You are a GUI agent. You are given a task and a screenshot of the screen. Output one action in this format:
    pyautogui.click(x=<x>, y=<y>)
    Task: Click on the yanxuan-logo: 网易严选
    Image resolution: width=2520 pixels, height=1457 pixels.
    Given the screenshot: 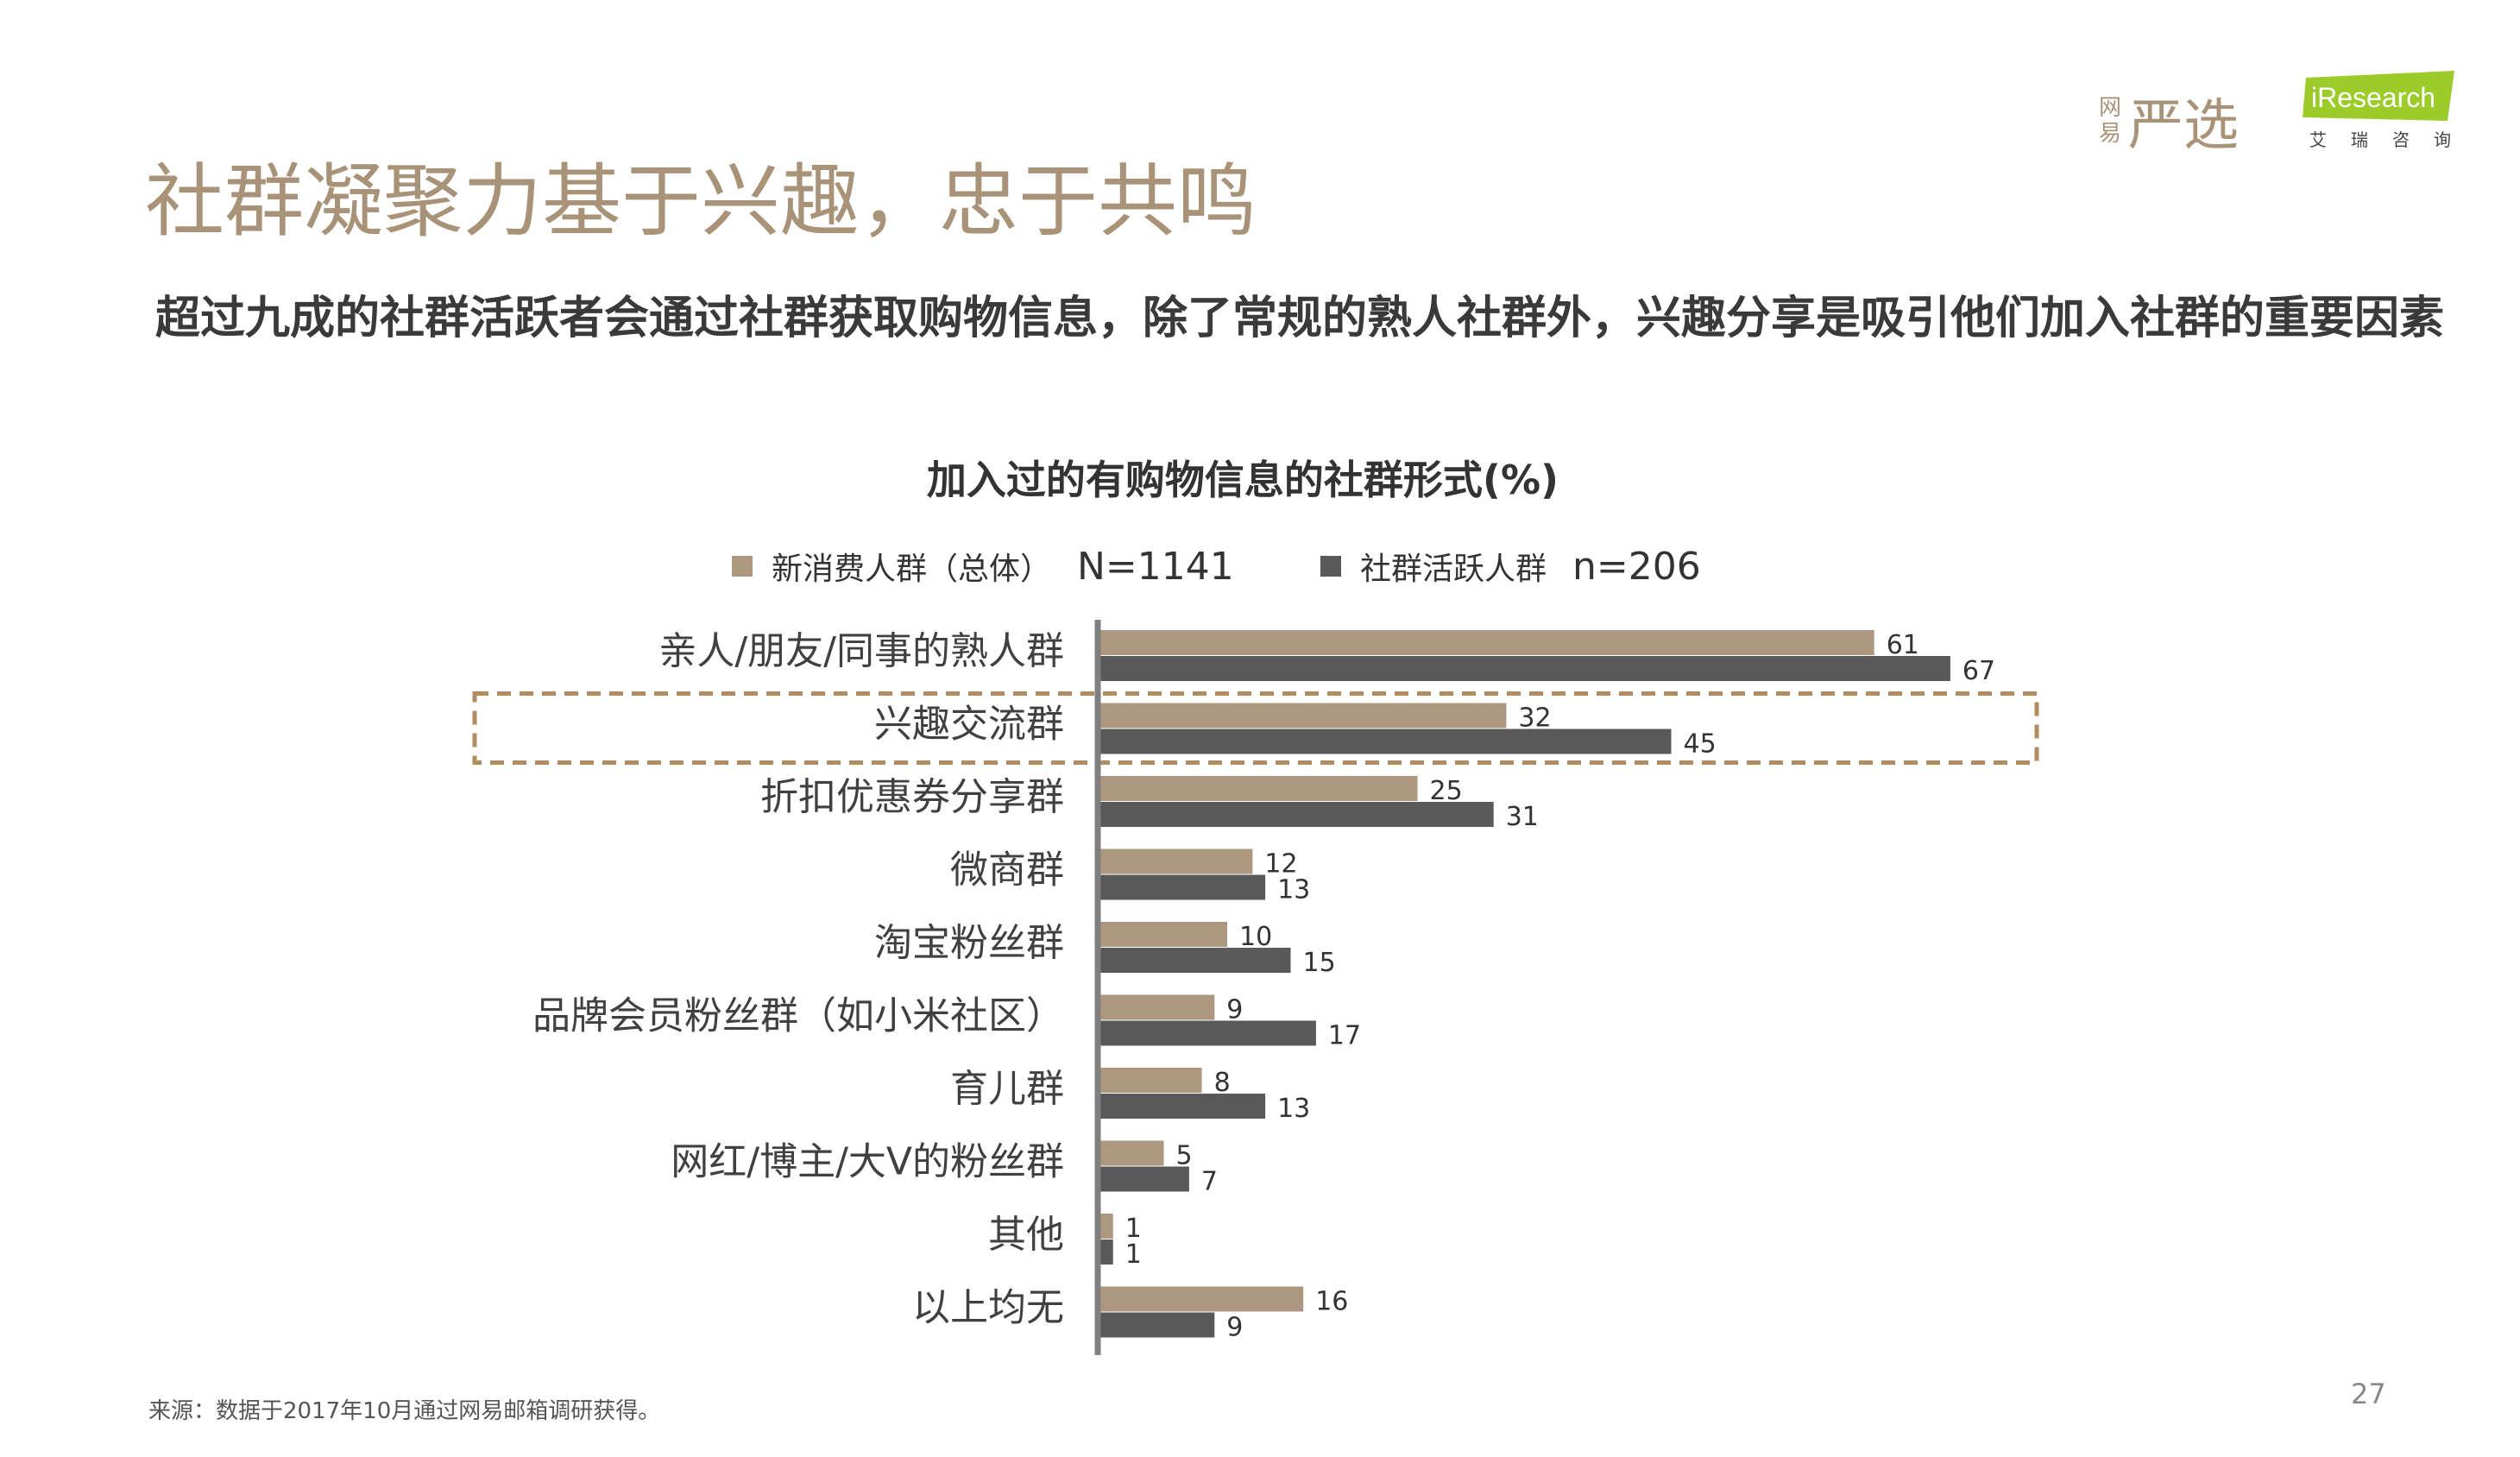 What is the action you would take?
    pyautogui.click(x=2168, y=121)
    